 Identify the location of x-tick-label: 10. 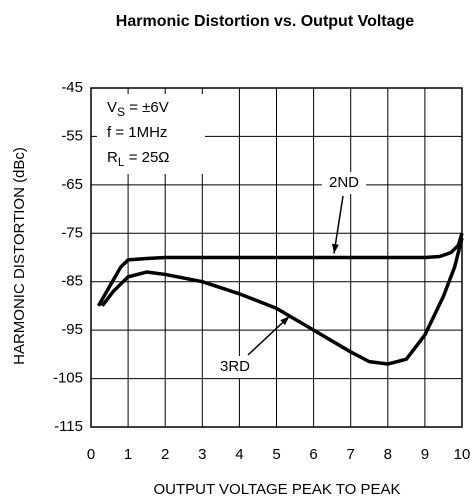
(462, 454).